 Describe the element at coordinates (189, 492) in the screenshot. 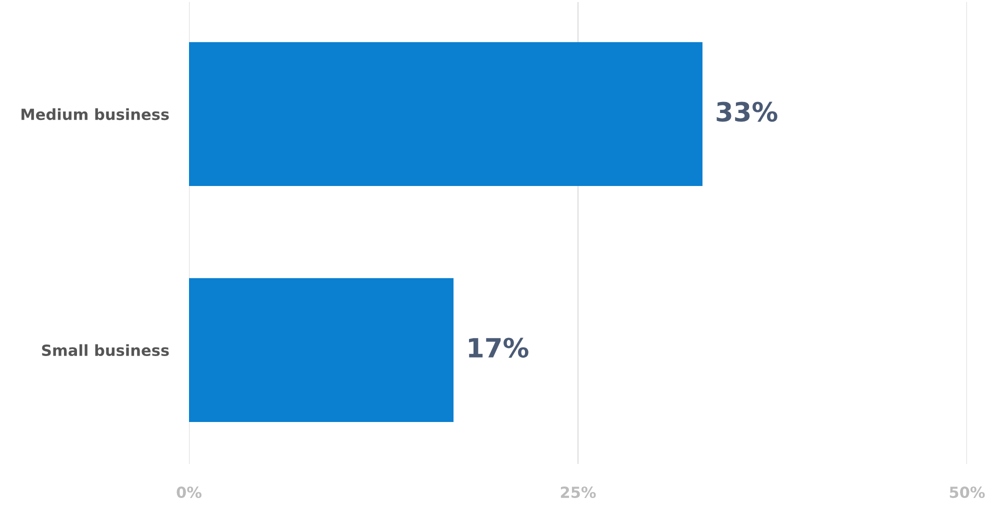

I see `x-tick-label: 0%` at that location.